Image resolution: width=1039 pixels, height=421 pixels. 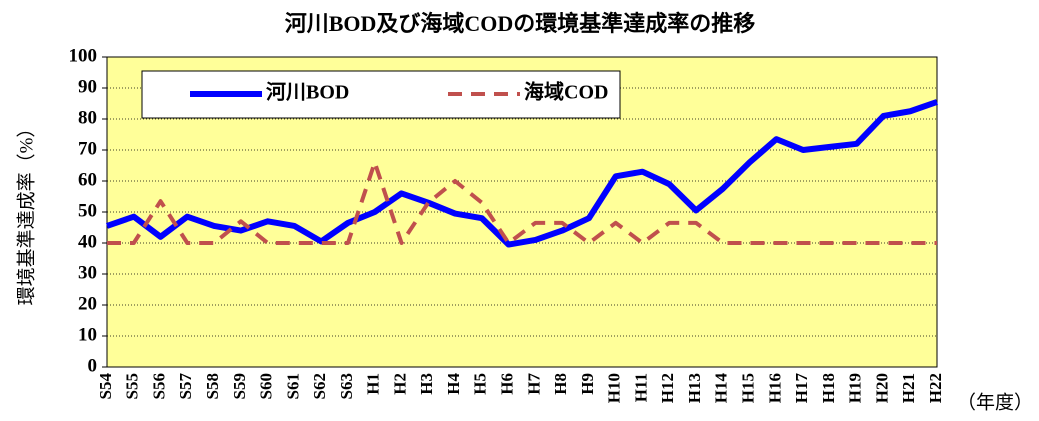 I want to click on legend-label: 河川BOD, so click(x=307, y=92).